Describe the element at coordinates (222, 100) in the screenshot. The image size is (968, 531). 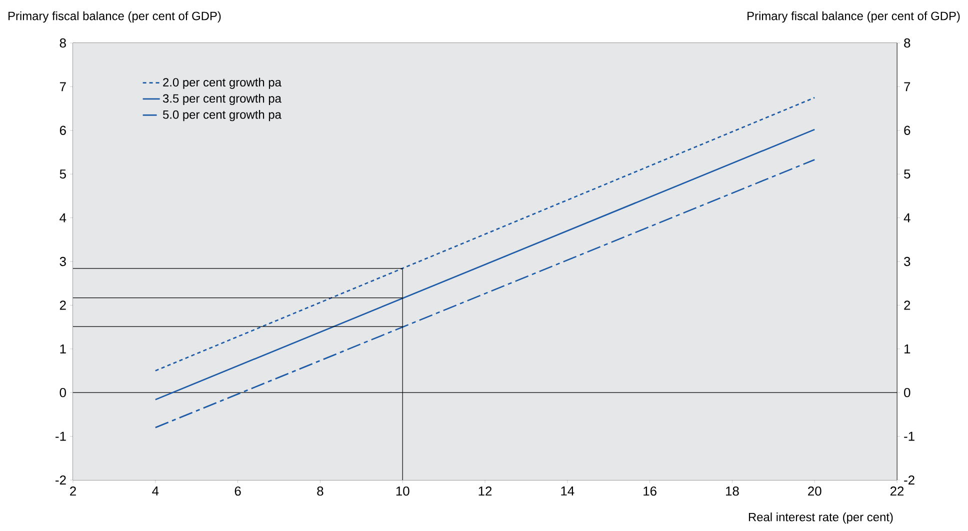
I see `legend-label: 3.5 per cent growth pa` at that location.